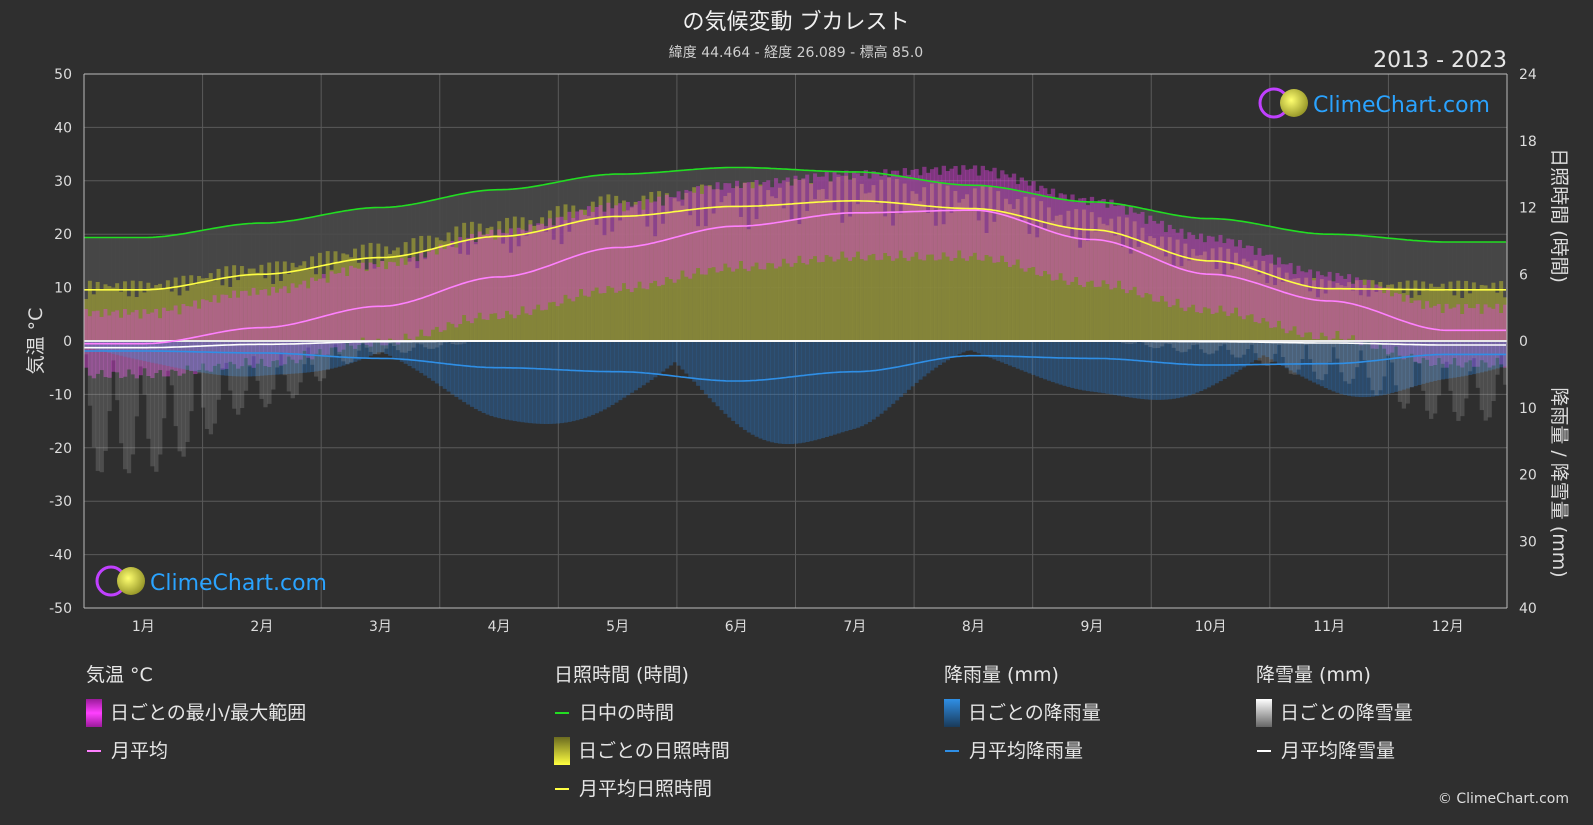  Describe the element at coordinates (1559, 215) in the screenshot. I see `right-top-axis-title: 日照時間 (時間)` at that location.